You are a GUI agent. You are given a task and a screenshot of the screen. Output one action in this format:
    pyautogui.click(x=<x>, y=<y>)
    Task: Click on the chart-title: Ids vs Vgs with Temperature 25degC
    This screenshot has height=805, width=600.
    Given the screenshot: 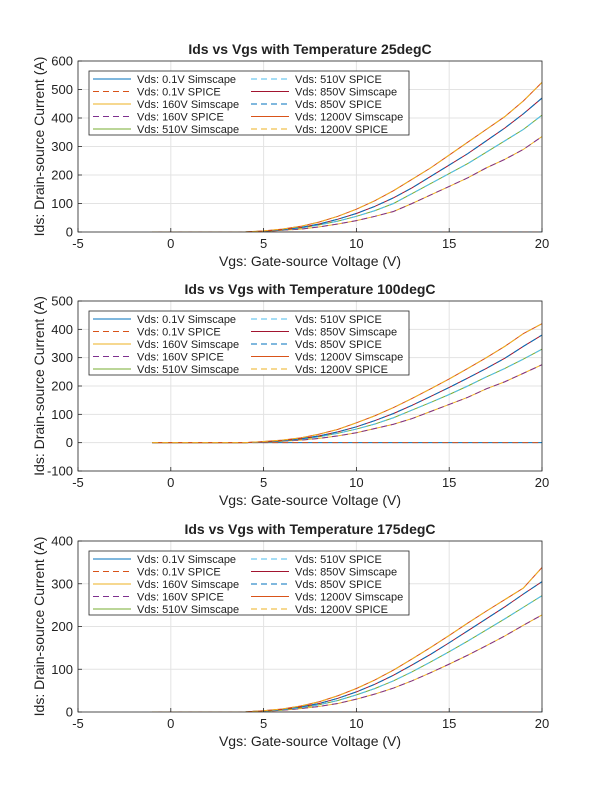 What is the action you would take?
    pyautogui.click(x=309, y=49)
    